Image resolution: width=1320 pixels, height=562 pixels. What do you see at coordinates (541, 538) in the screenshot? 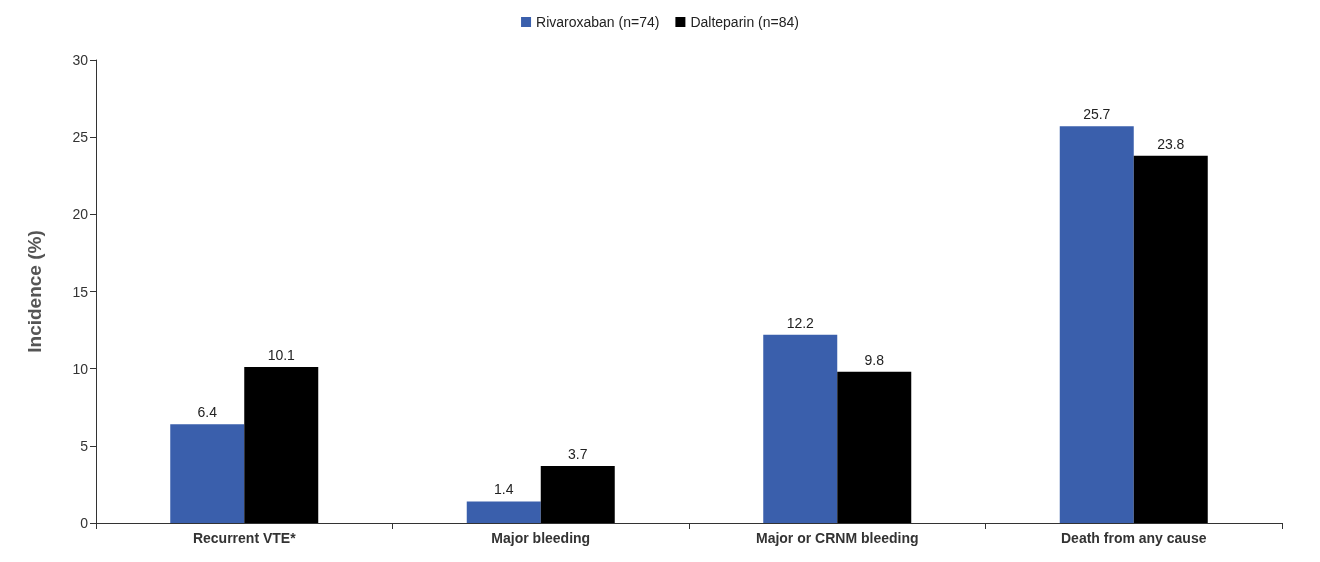
I see `x-tick-label: Major bleeding` at bounding box center [541, 538].